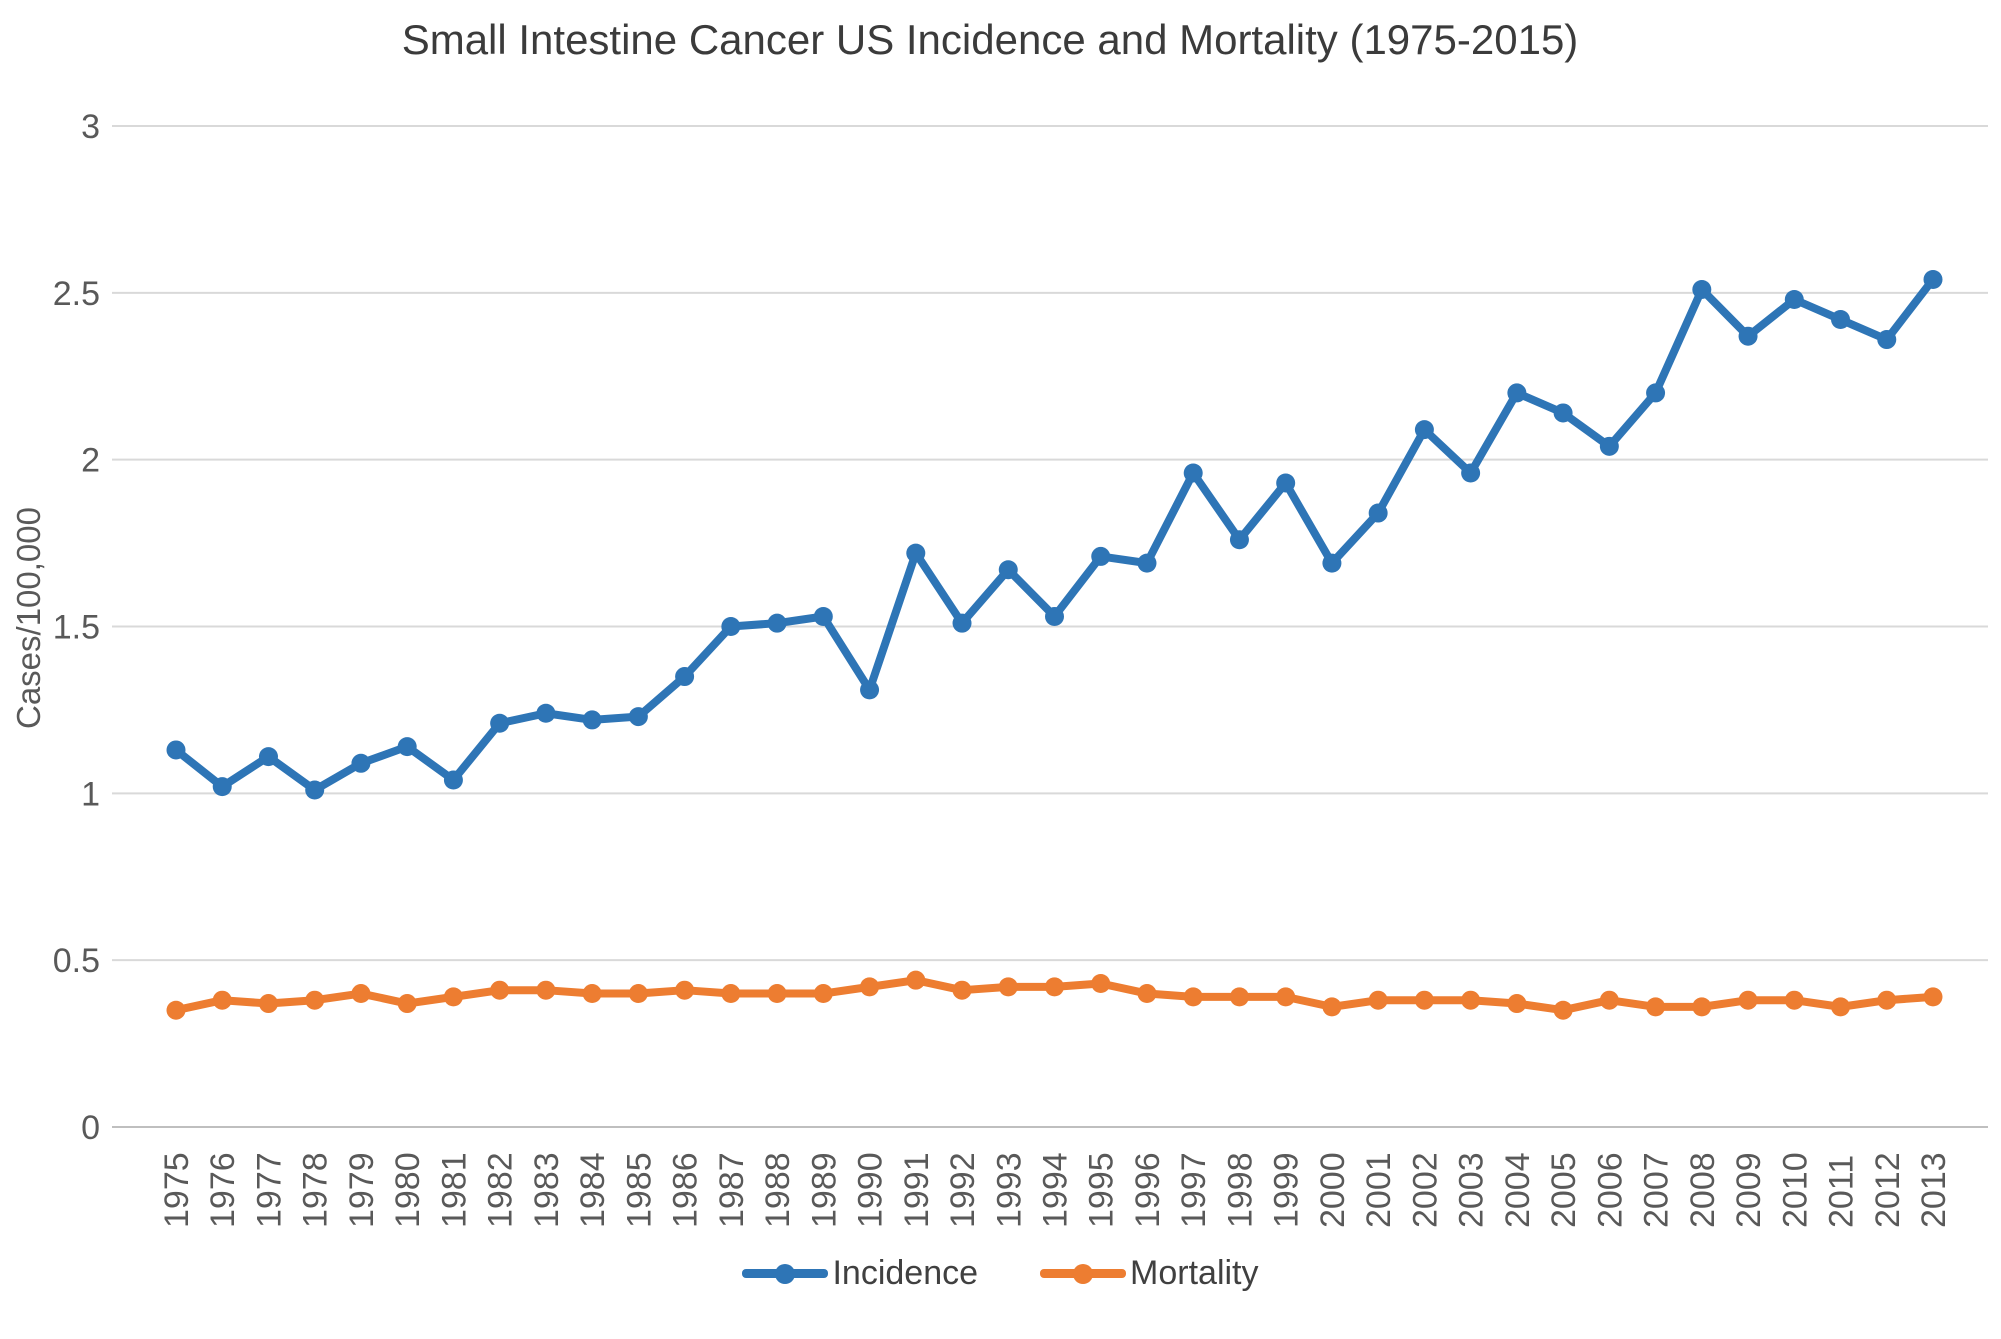  What do you see at coordinates (1193, 997) in the screenshot?
I see `mortality-point-1997` at bounding box center [1193, 997].